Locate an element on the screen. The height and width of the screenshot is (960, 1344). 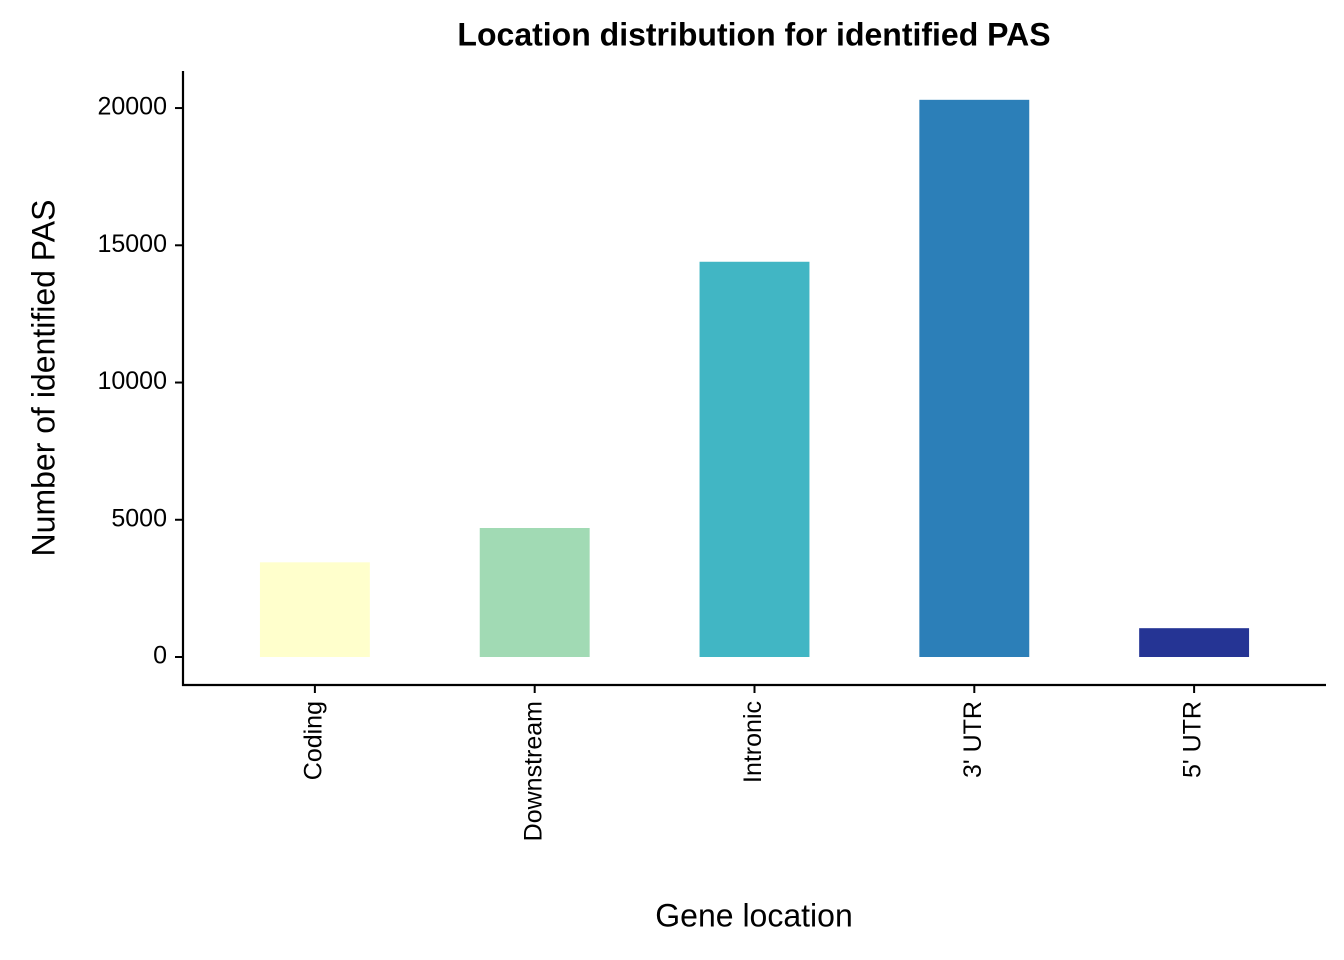
y-tick-label: 10000 is located at coordinates (132, 381).